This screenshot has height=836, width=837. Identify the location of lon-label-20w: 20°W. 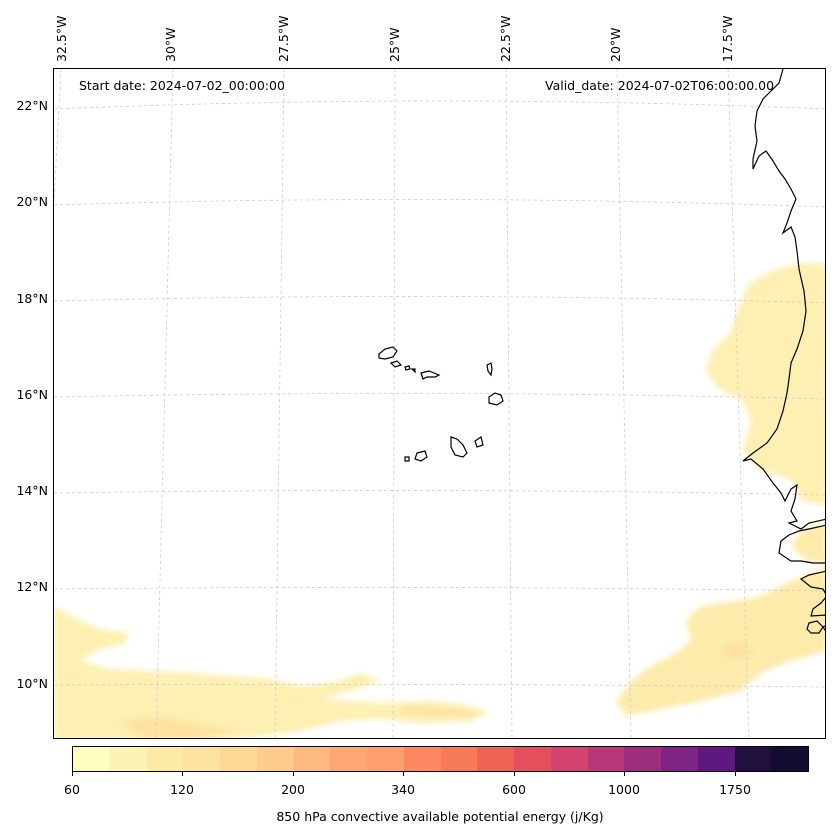
(615, 44).